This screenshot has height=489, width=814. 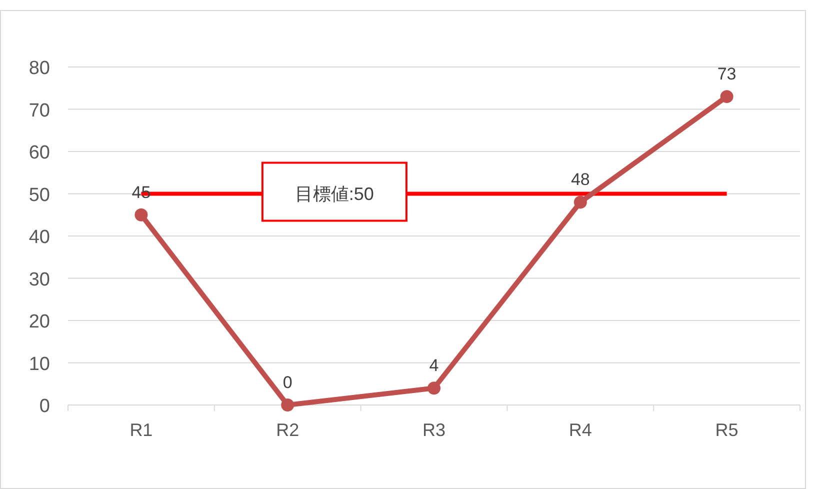 What do you see at coordinates (287, 382) in the screenshot?
I see `data-label: 0` at bounding box center [287, 382].